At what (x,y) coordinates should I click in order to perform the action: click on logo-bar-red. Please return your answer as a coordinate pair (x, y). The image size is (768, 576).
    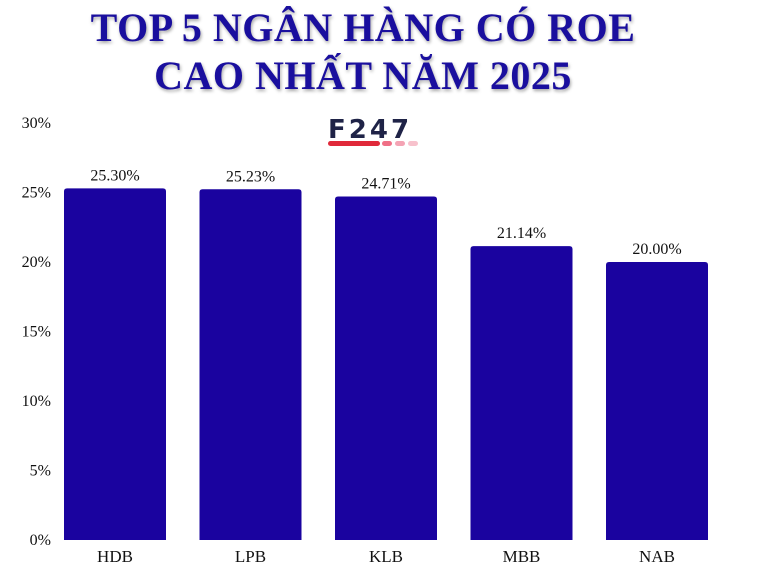
    Looking at the image, I should click on (354, 143).